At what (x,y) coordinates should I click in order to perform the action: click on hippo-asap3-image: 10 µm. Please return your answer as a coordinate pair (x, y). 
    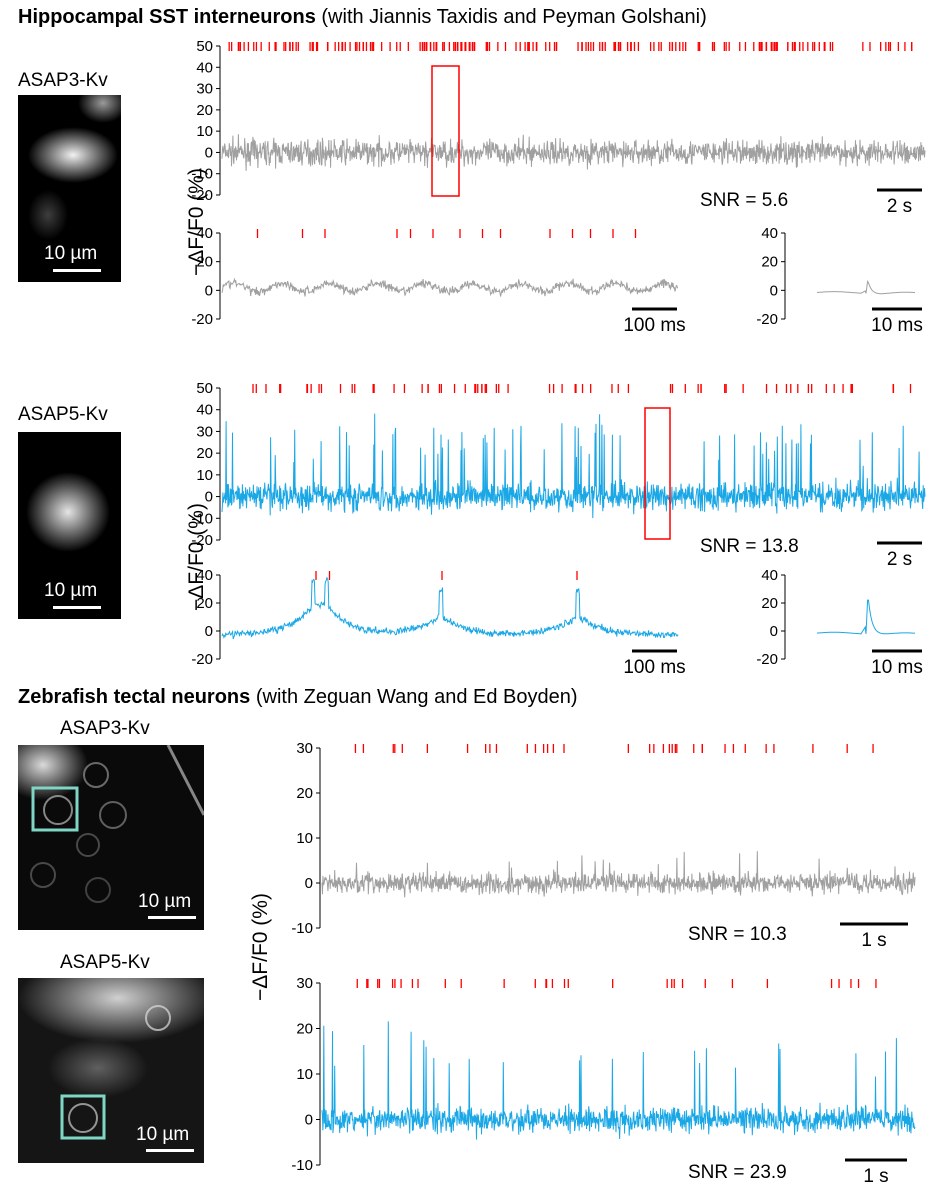
    Looking at the image, I should click on (69, 188).